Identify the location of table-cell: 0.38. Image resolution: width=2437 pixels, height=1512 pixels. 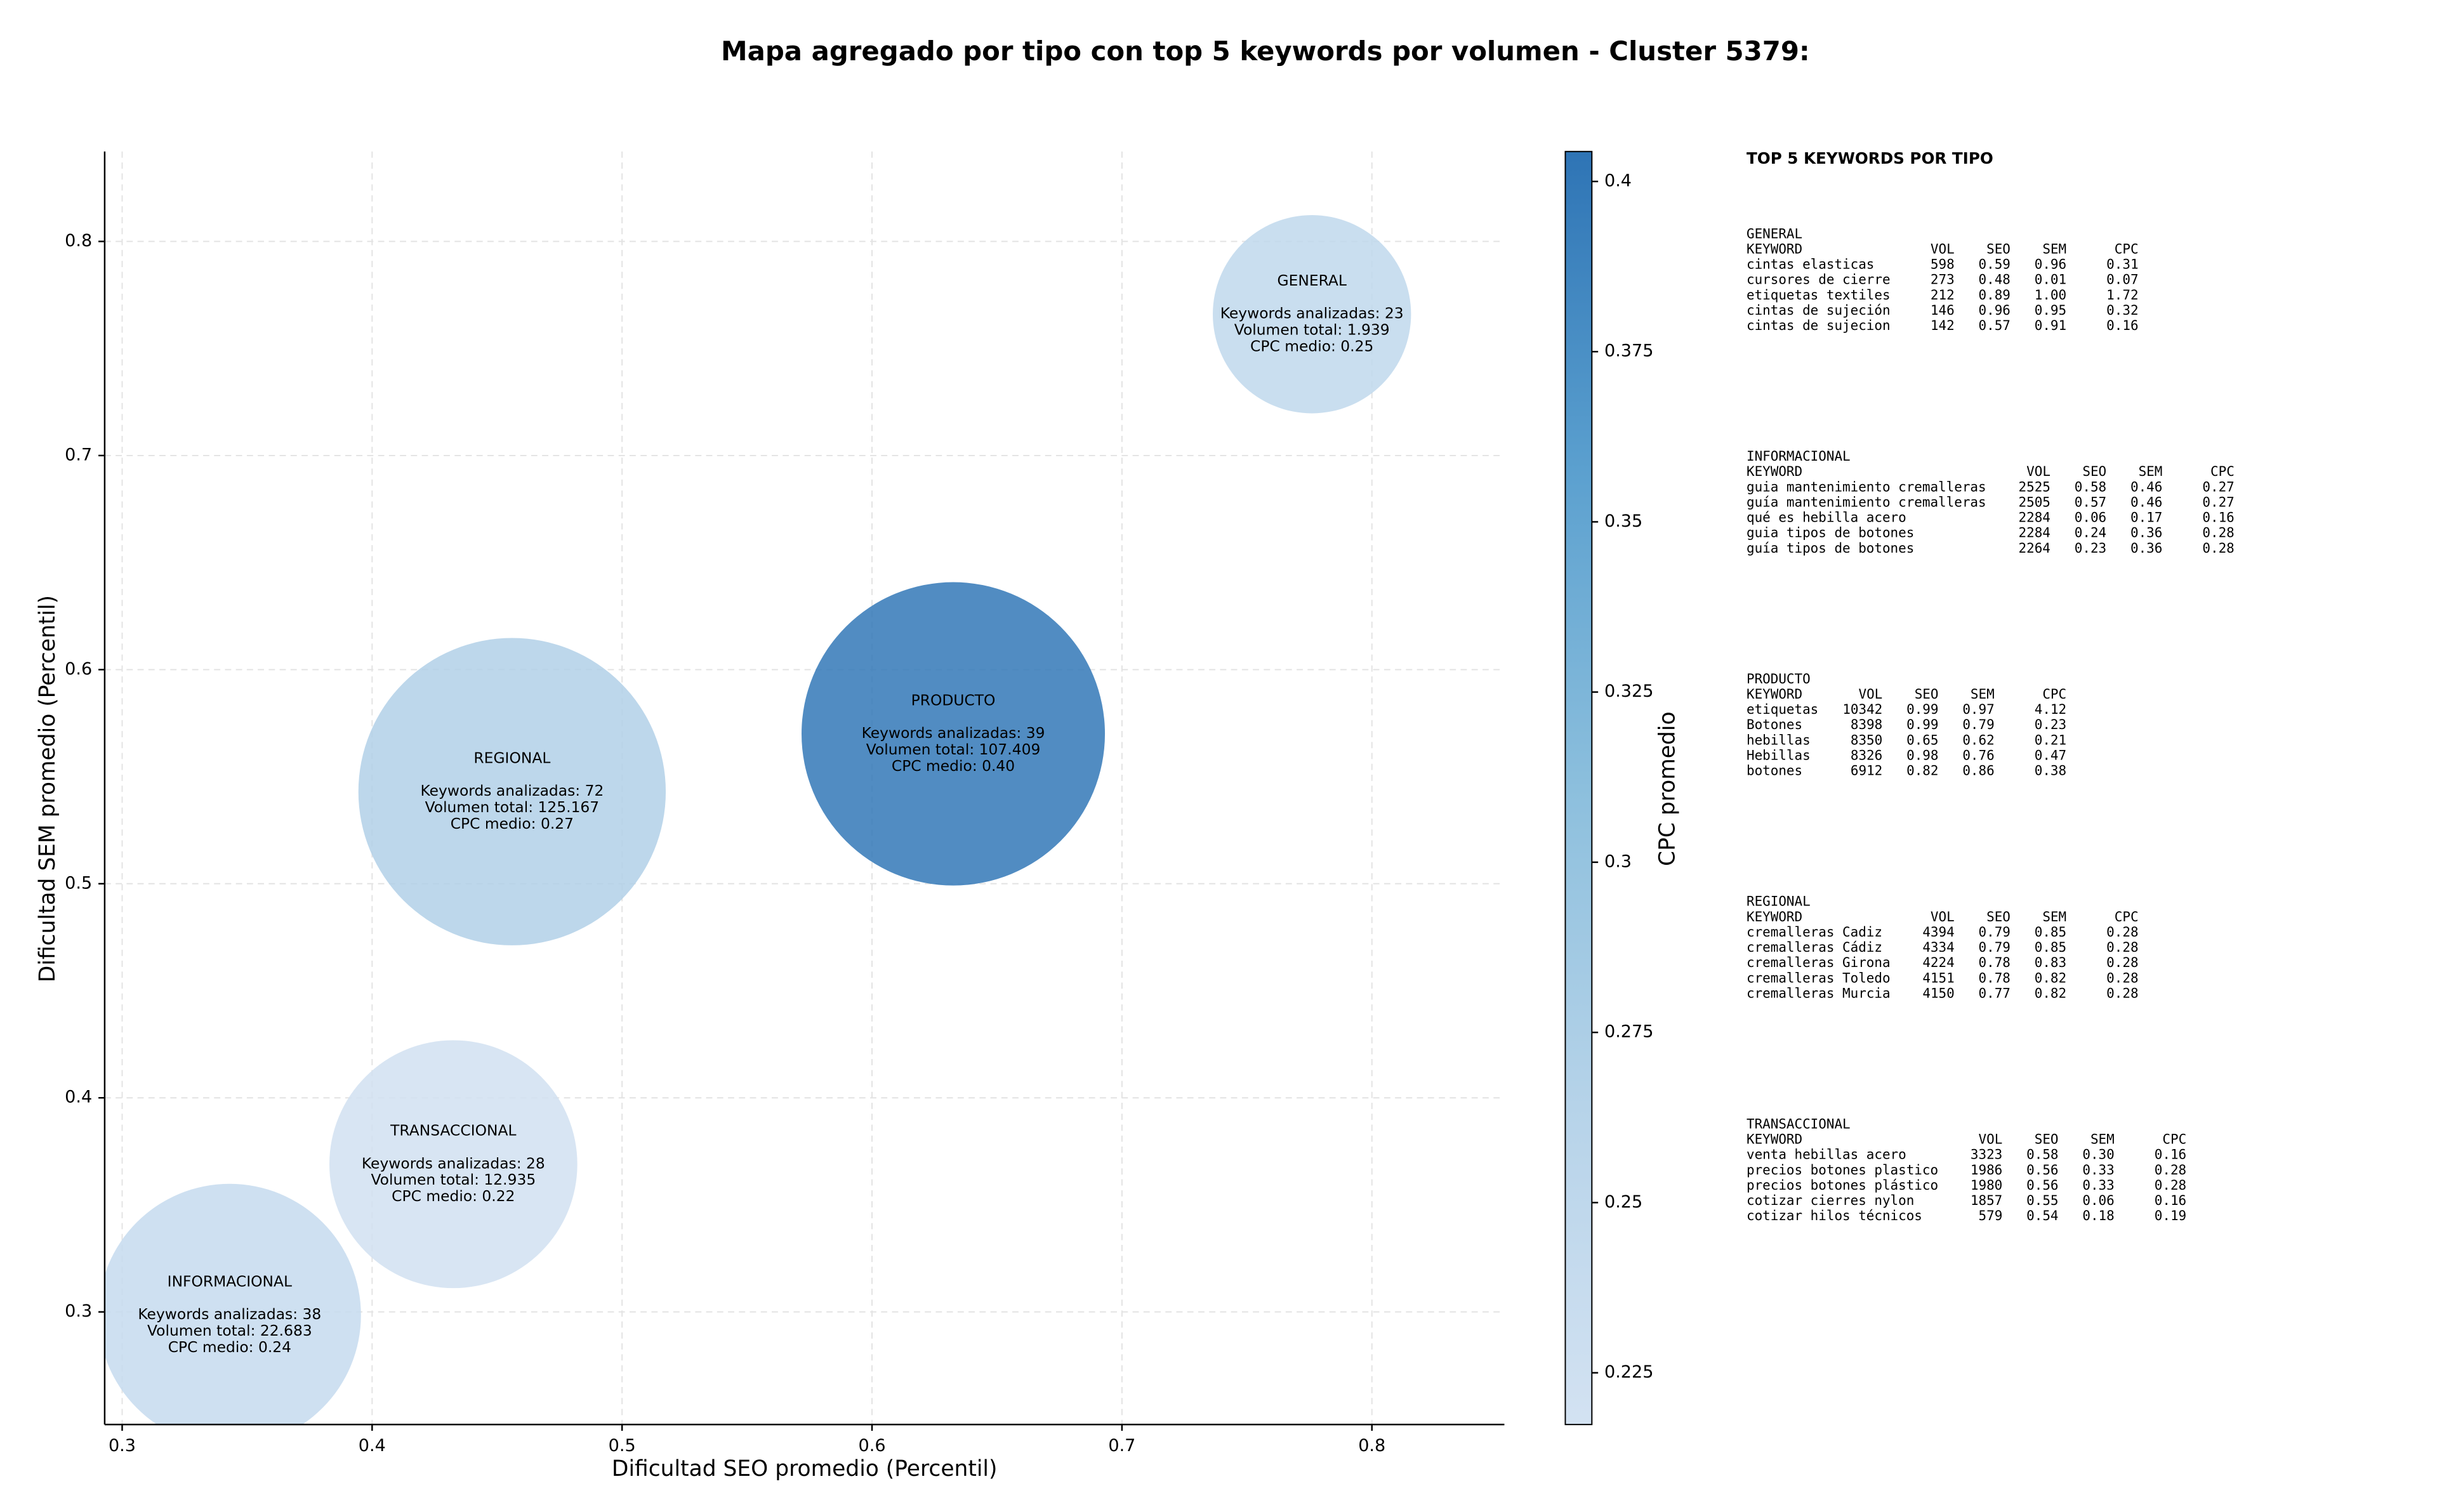
(2050, 771).